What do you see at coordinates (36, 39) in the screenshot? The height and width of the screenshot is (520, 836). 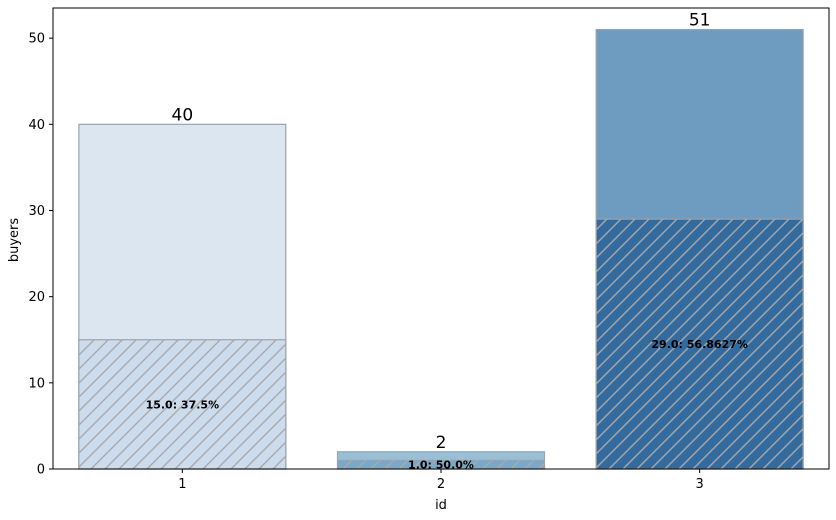 I see `y-tick-label-50: 50` at bounding box center [36, 39].